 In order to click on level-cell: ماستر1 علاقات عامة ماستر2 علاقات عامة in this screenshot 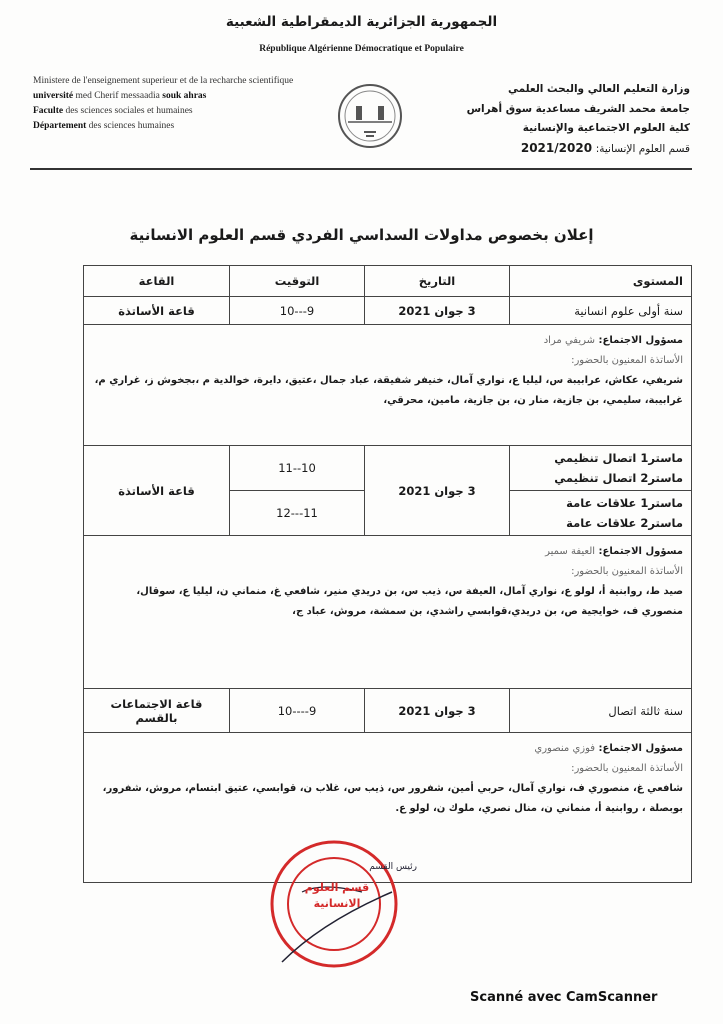, I will do `click(600, 513)`.